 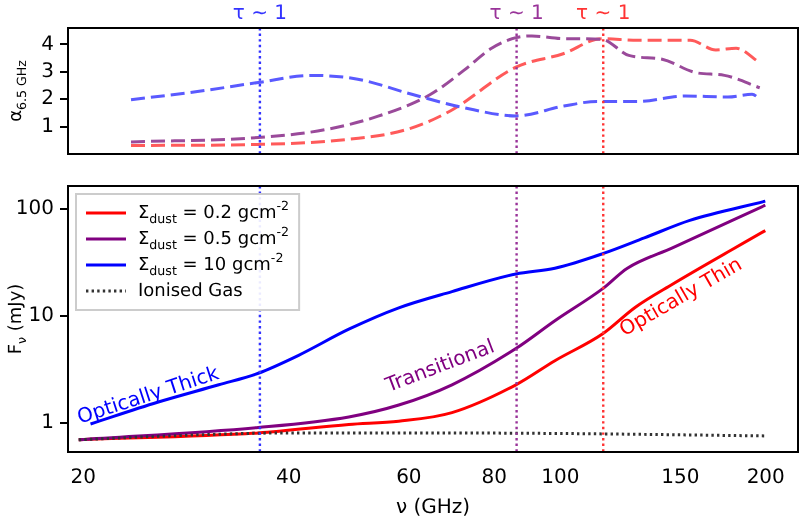 What do you see at coordinates (409, 478) in the screenshot?
I see `x-tick-label: 60` at bounding box center [409, 478].